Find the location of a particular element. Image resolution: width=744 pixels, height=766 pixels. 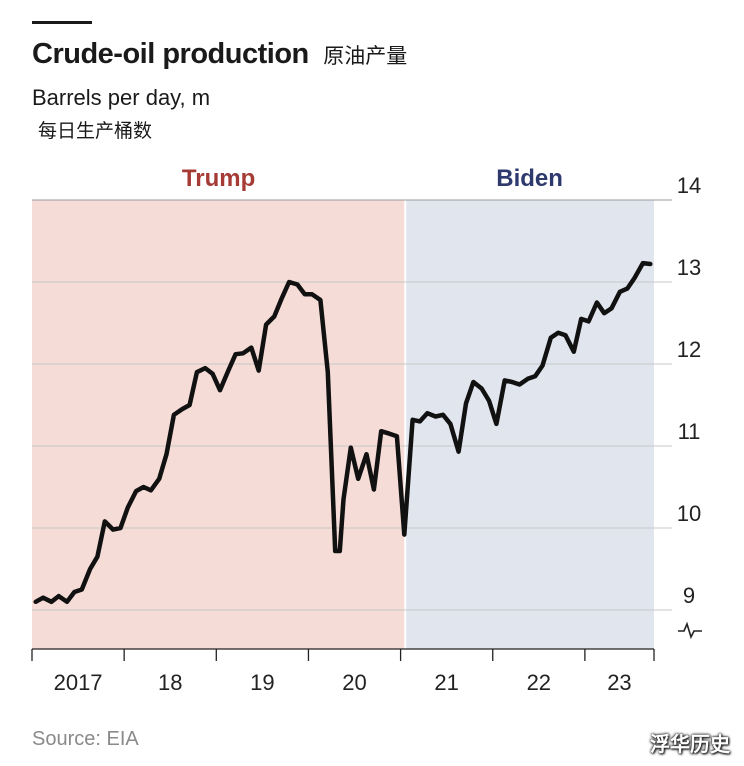

chart-title: Crude-oil production is located at coordinates (170, 54).